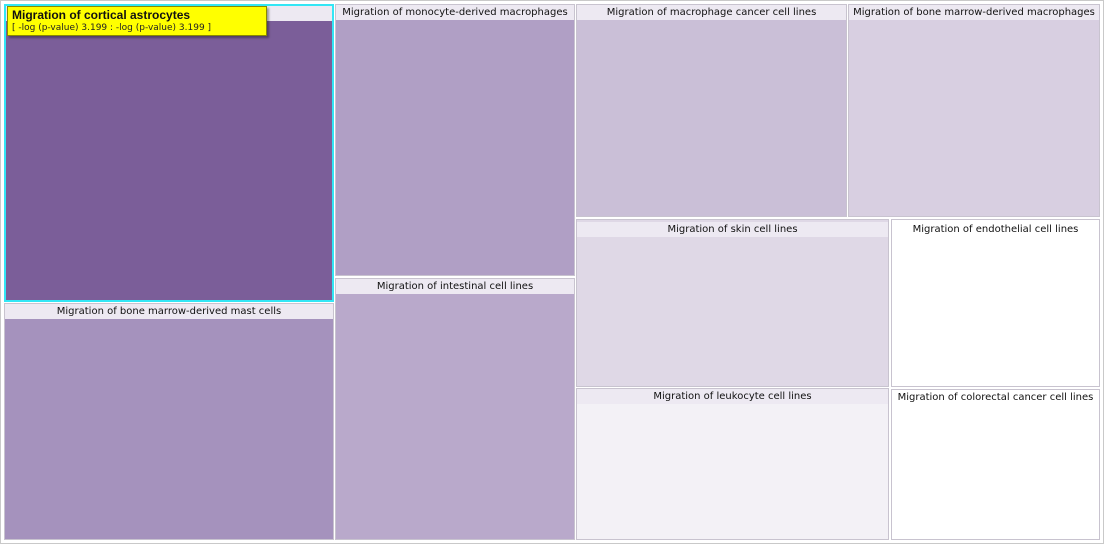  What do you see at coordinates (455, 286) in the screenshot?
I see `treemap-tile-label: Migration of intestinal cell lines` at bounding box center [455, 286].